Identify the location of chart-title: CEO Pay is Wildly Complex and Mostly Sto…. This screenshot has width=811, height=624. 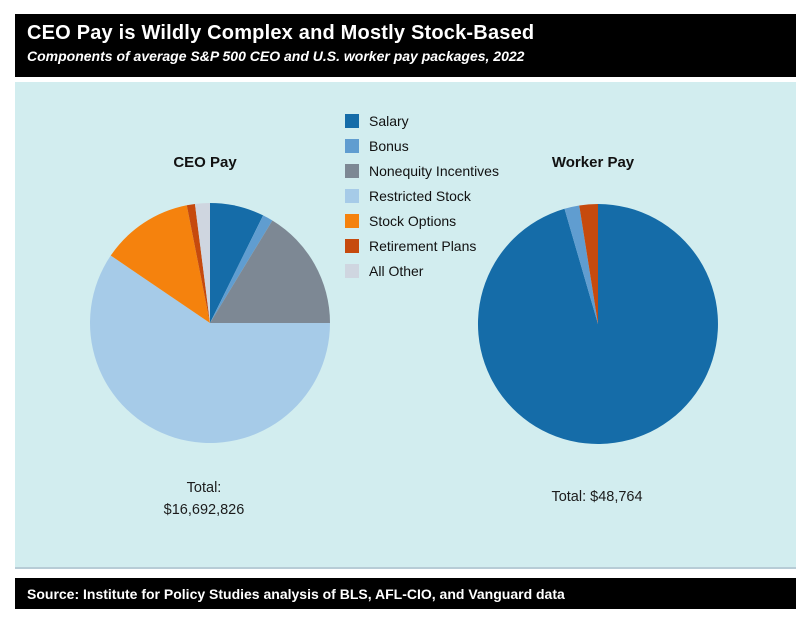
(281, 33).